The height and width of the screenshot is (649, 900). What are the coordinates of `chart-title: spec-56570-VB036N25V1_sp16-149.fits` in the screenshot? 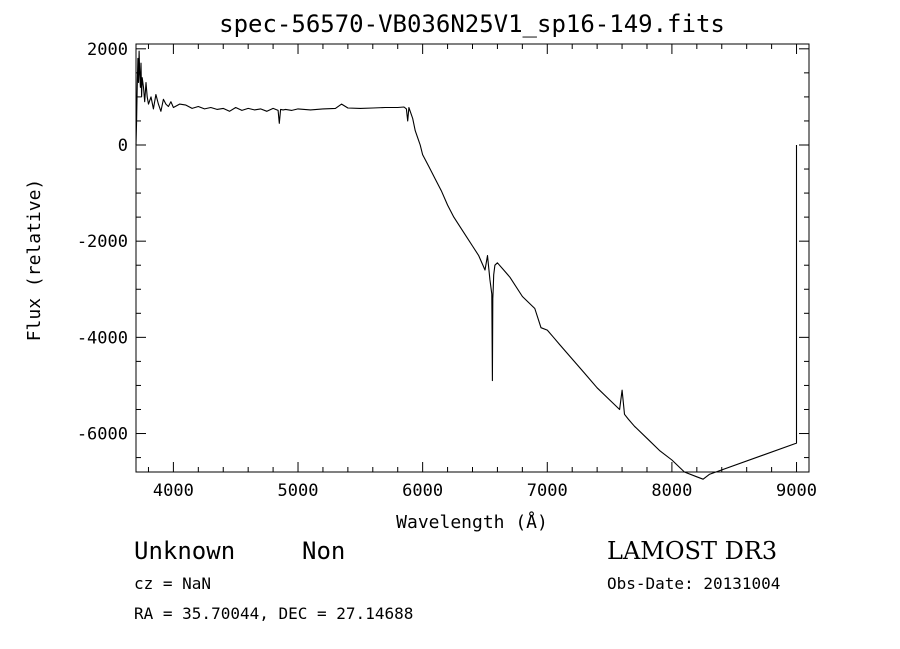 It's located at (472, 24).